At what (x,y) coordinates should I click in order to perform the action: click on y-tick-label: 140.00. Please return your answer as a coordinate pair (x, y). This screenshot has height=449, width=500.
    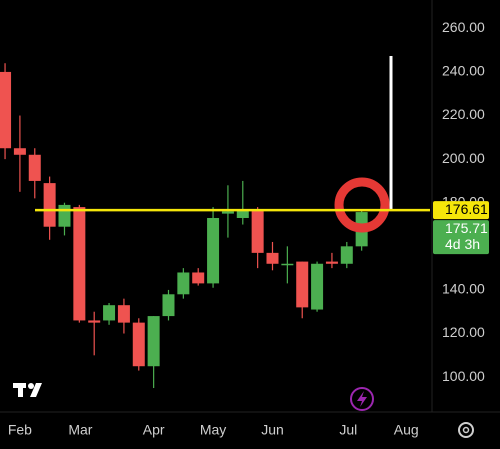
    Looking at the image, I should click on (463, 289).